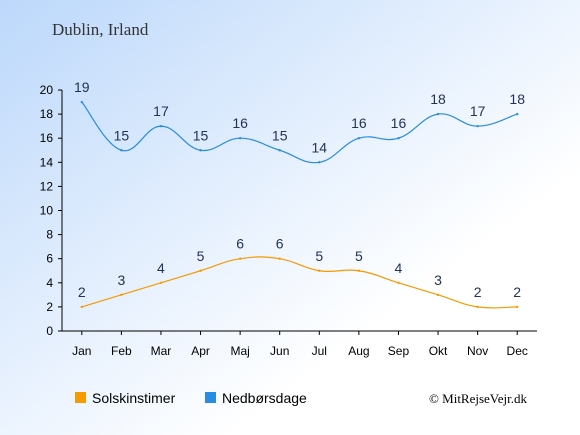 The height and width of the screenshot is (435, 580). What do you see at coordinates (517, 351) in the screenshot?
I see `x-tick-label: Dec` at bounding box center [517, 351].